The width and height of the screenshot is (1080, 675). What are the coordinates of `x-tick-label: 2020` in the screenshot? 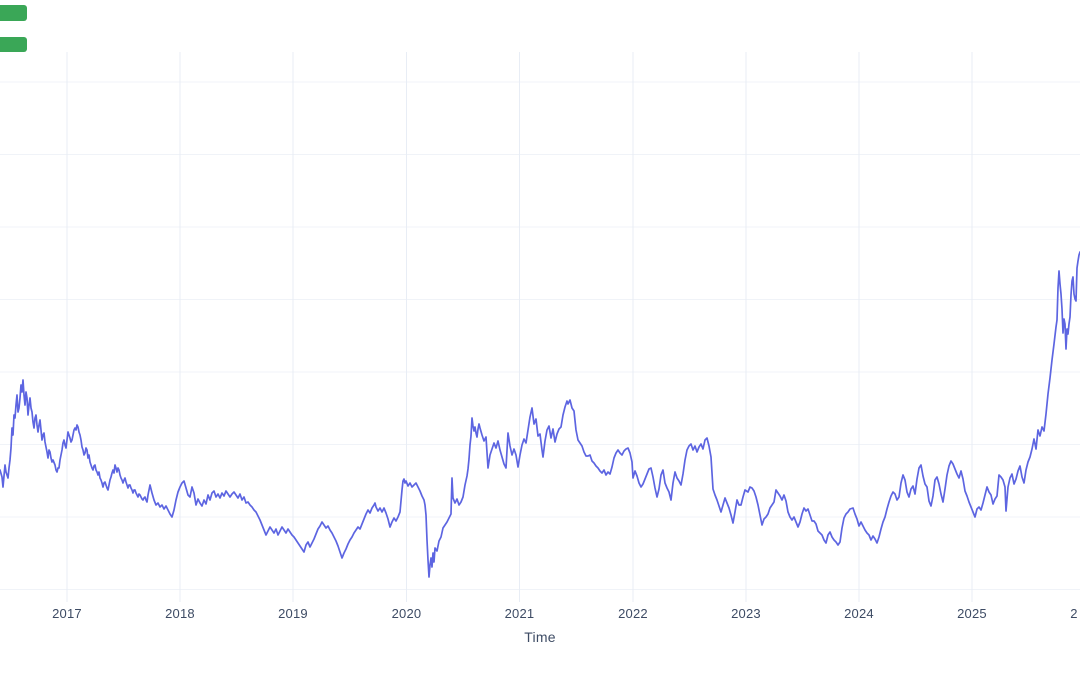 It's located at (407, 613).